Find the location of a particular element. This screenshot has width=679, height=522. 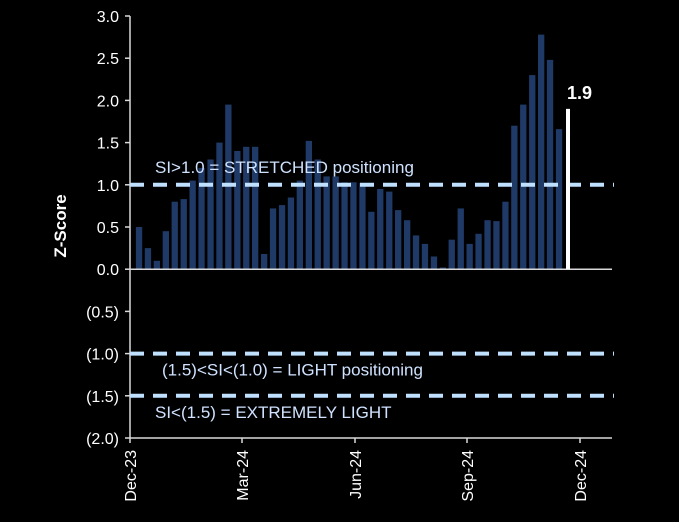

y-tick-label: (0.5) is located at coordinates (102, 312).